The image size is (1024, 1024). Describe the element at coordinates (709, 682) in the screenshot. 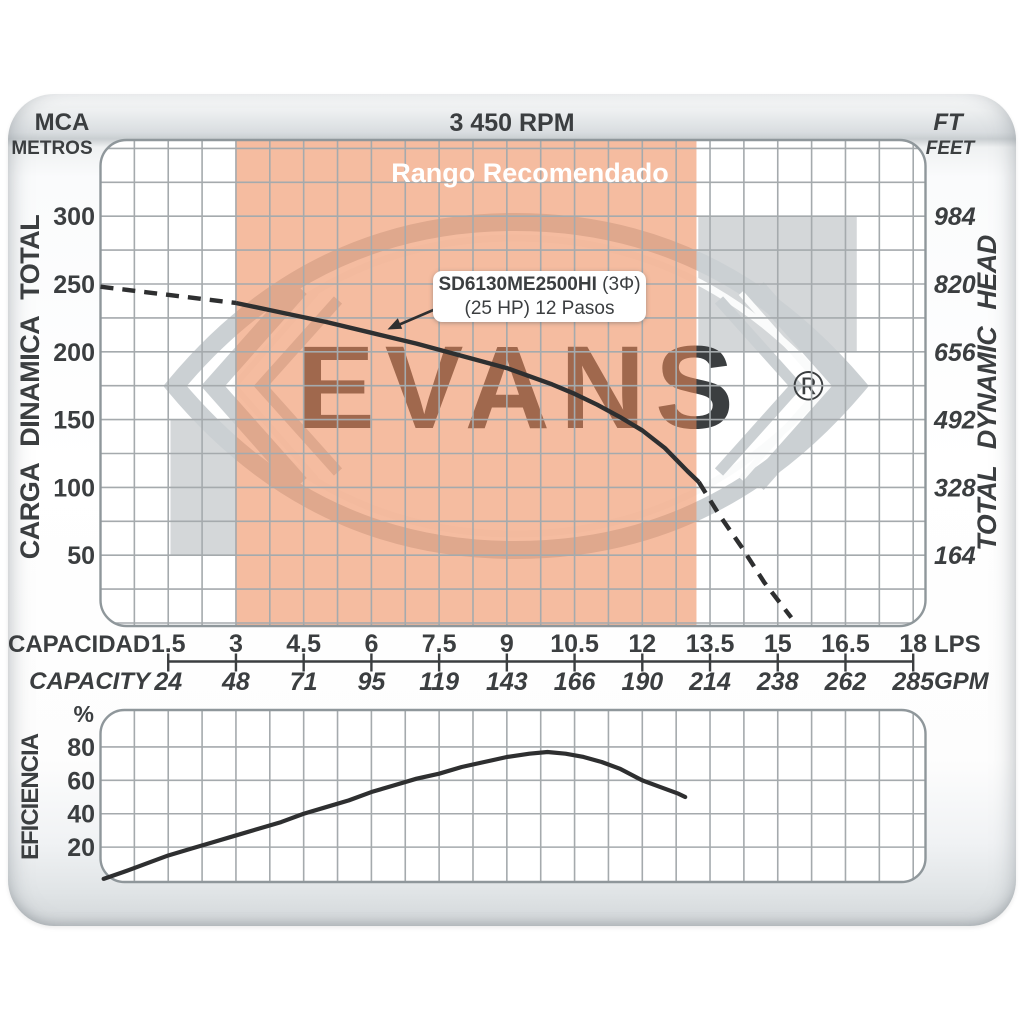

I see `capacity-tick-gpm: 214` at that location.